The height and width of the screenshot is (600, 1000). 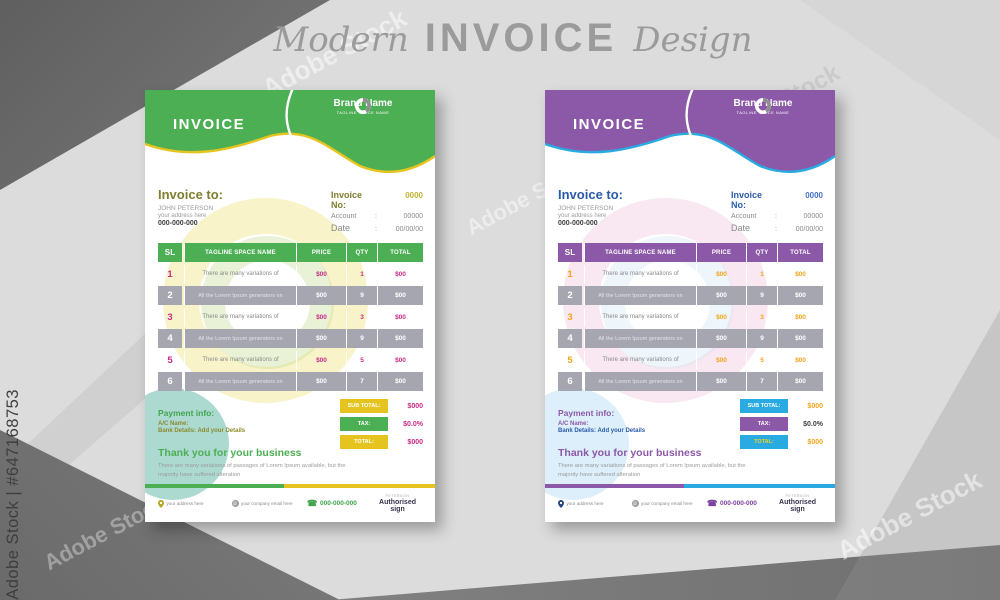 What do you see at coordinates (690, 131) in the screenshot?
I see `header-wave-graphic` at bounding box center [690, 131].